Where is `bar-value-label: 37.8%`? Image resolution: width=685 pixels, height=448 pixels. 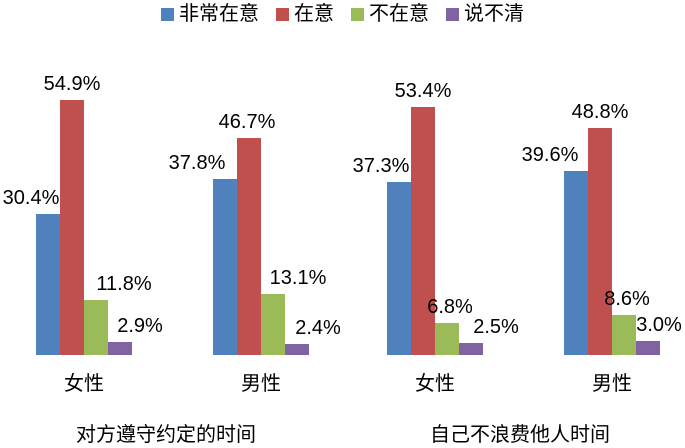
bar-value-label: 37.8% is located at coordinates (197, 163).